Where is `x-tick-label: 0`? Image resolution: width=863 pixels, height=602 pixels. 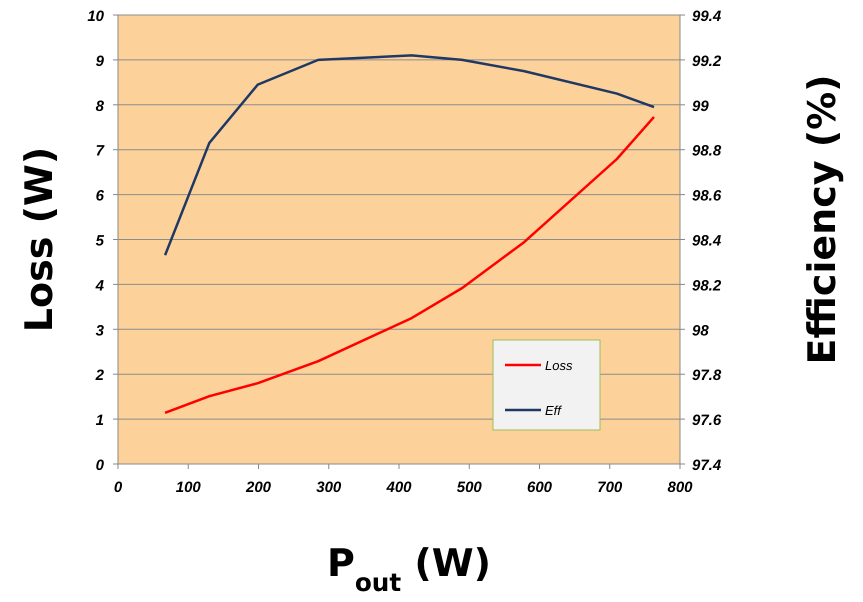
x-tick-label: 0 is located at coordinates (118, 487).